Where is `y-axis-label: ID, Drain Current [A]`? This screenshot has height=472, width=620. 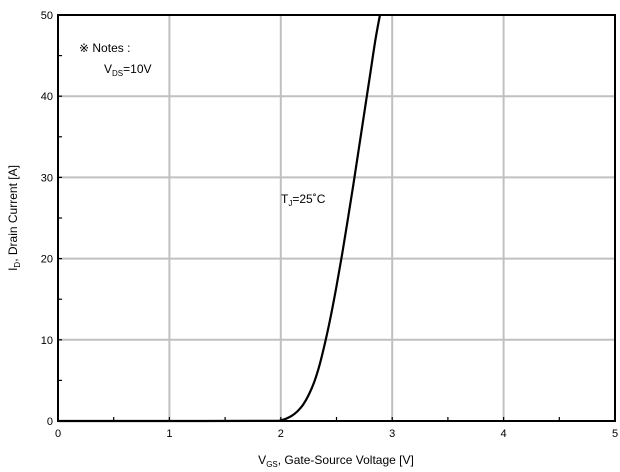
y-axis-label: ID, Drain Current [A] is located at coordinates (14, 218).